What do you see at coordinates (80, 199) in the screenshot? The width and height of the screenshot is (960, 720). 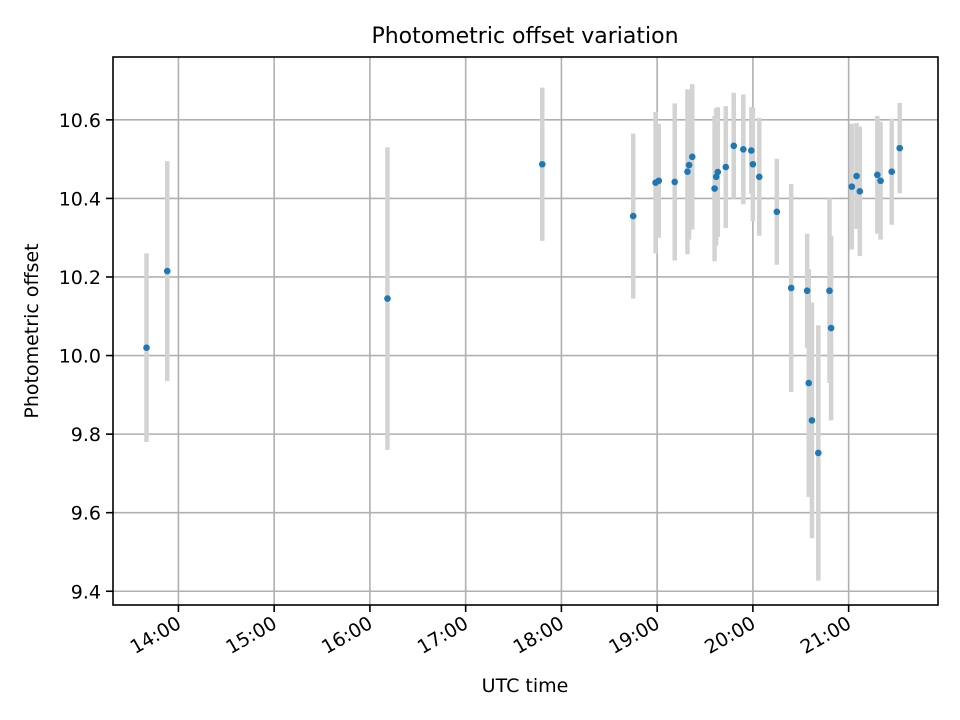 I see `y-tick-label: 10.4` at bounding box center [80, 199].